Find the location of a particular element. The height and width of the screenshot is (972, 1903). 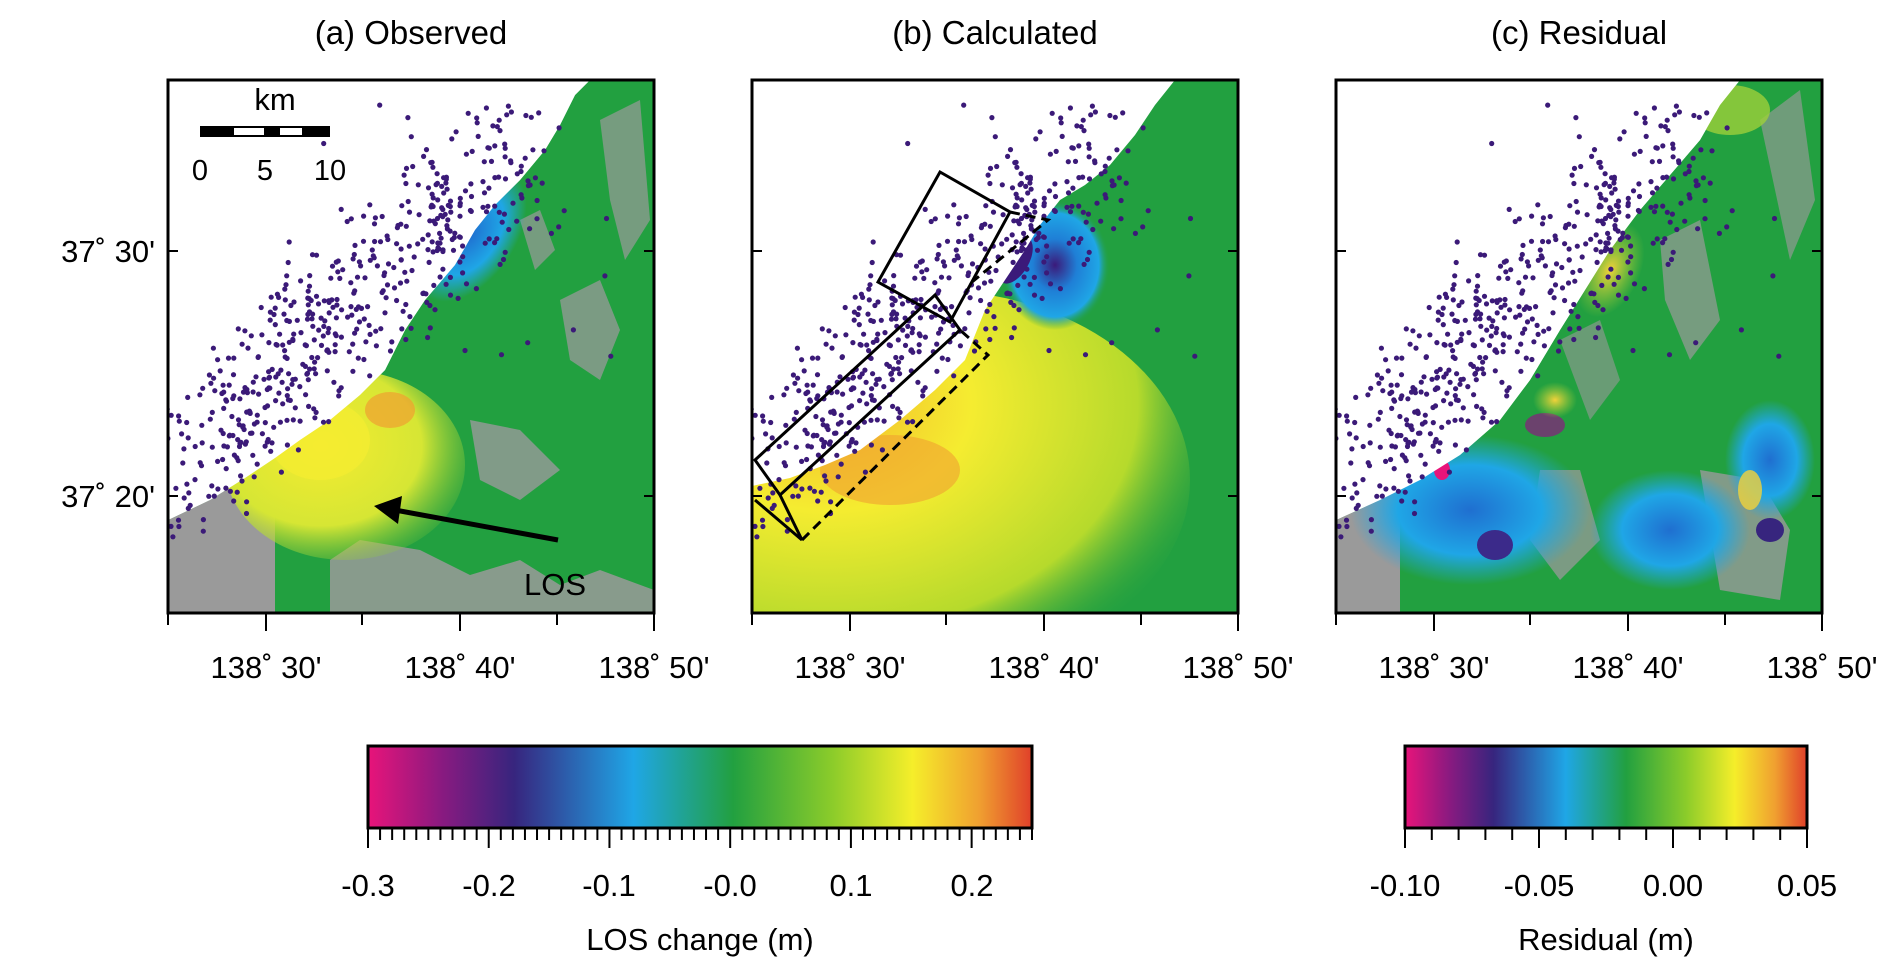

fault-south-dashed is located at coordinates (895, 435).